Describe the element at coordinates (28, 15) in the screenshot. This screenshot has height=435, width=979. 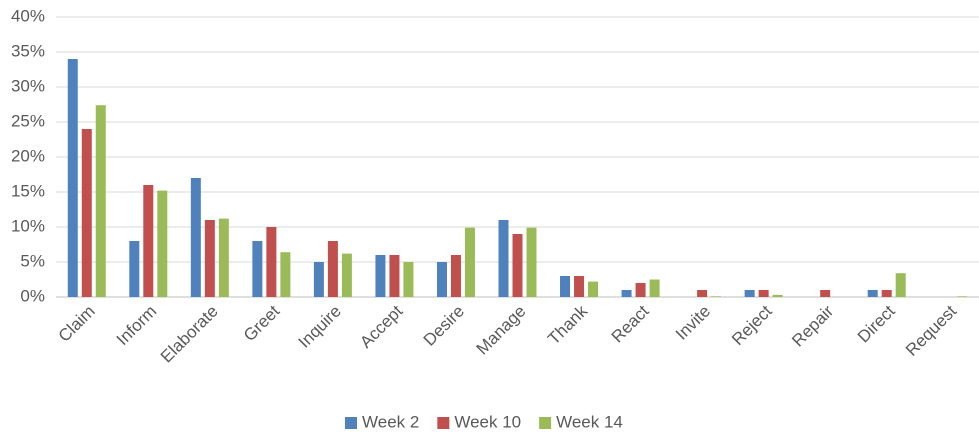
I see `y-tick-label: 40%` at that location.